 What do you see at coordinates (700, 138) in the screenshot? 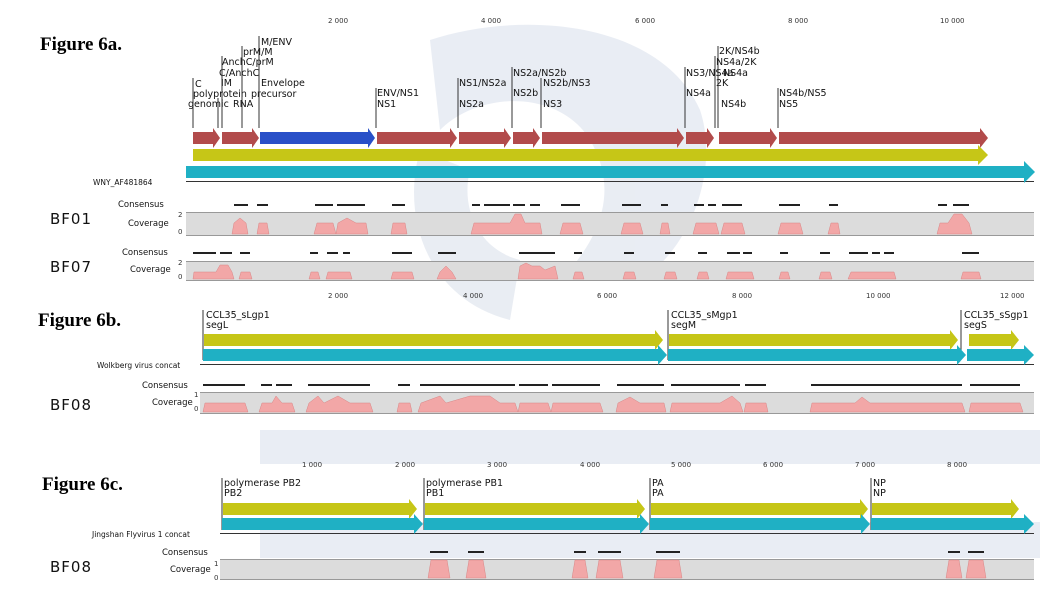
I see `feature-arrow-ns4a` at bounding box center [700, 138].